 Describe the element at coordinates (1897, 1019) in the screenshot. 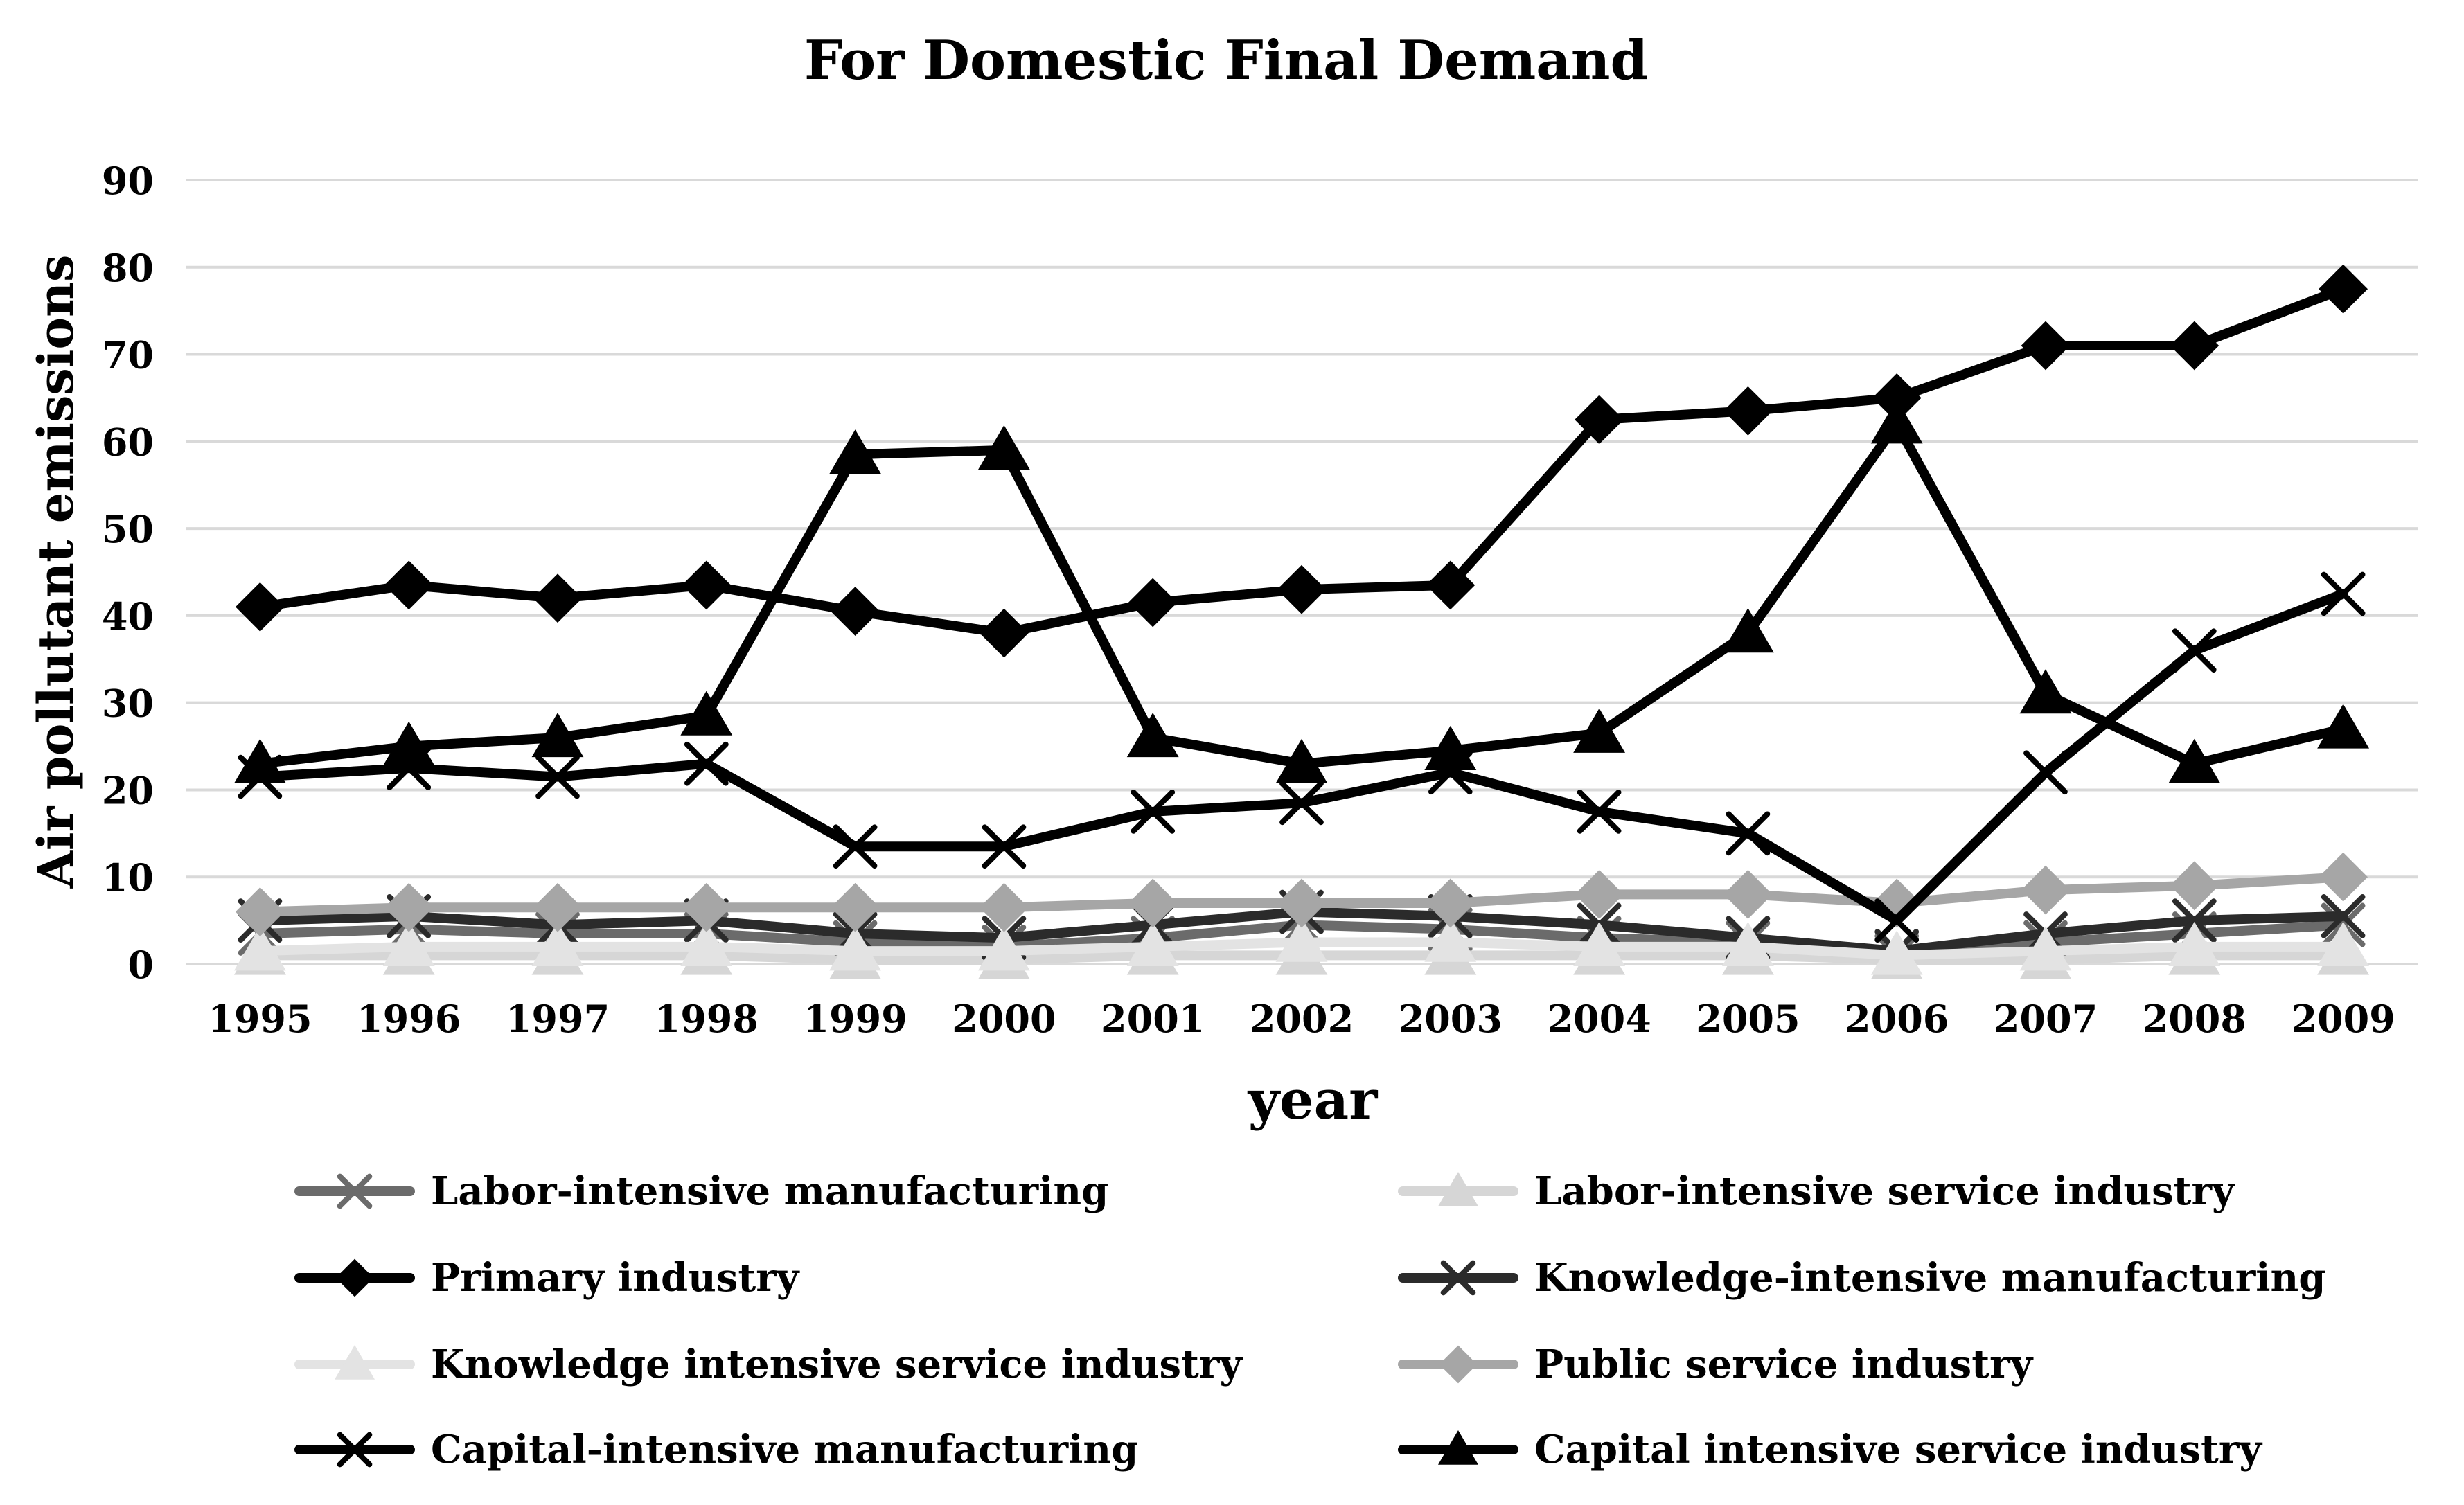

I see `x-tick-label: 2006` at that location.